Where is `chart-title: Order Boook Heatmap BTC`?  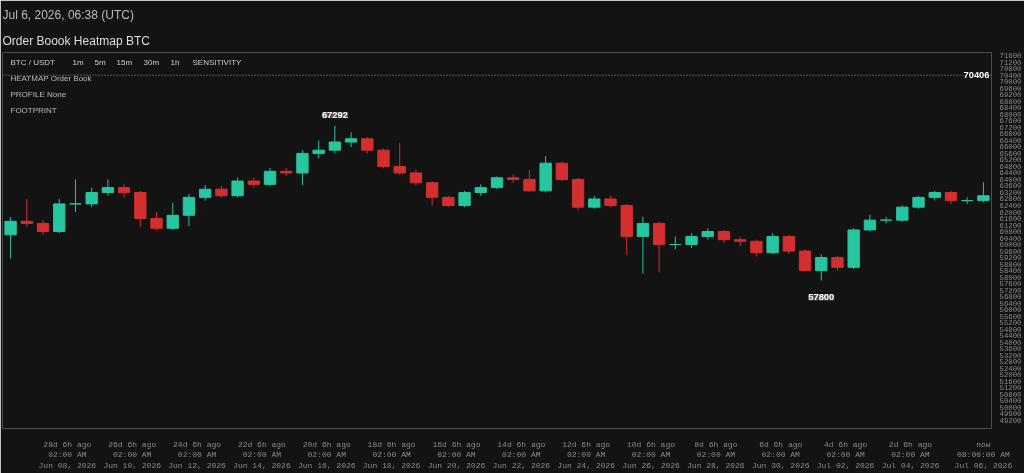 chart-title: Order Boook Heatmap BTC is located at coordinates (76, 40).